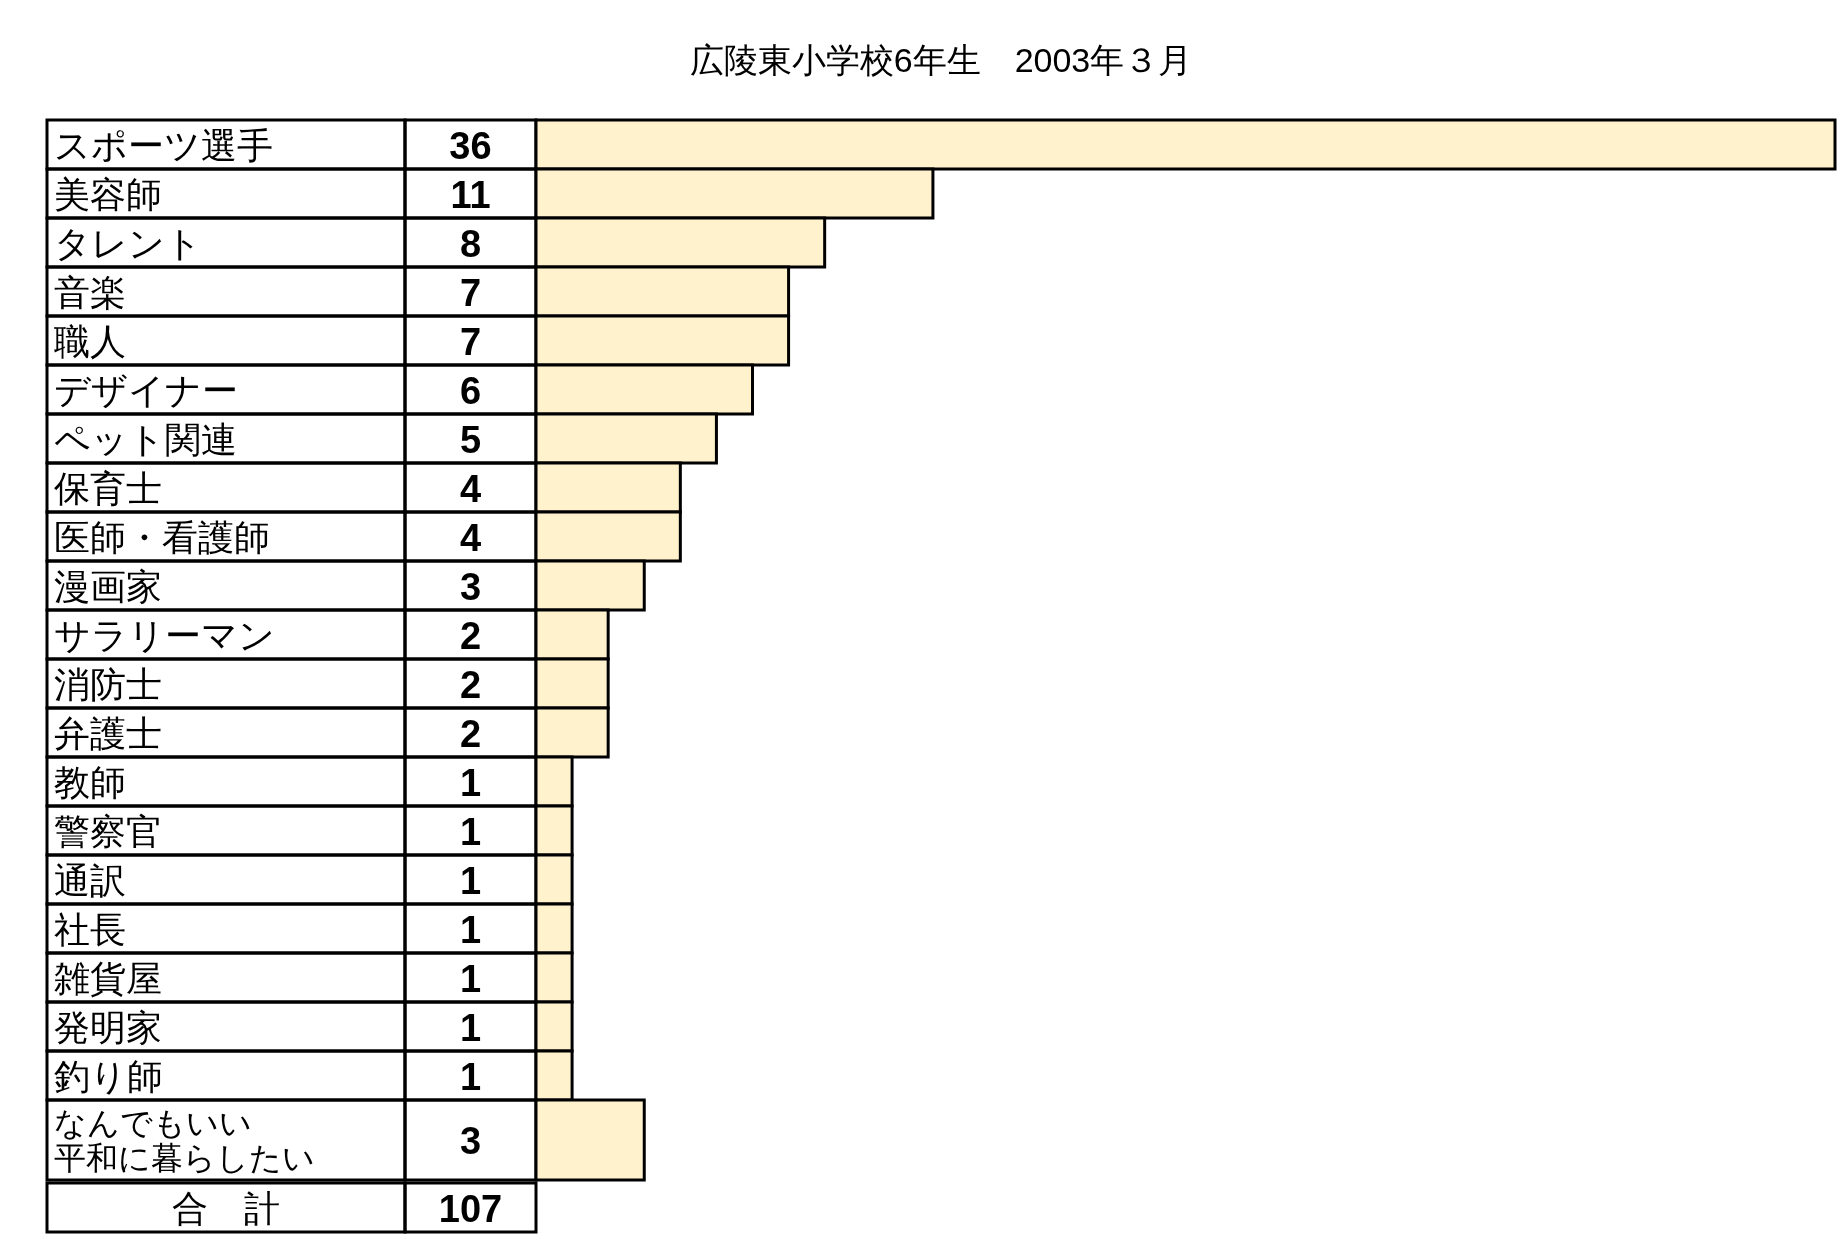 Image resolution: width=1841 pixels, height=1249 pixels. I want to click on y-tick-label: タレント, so click(128, 243).